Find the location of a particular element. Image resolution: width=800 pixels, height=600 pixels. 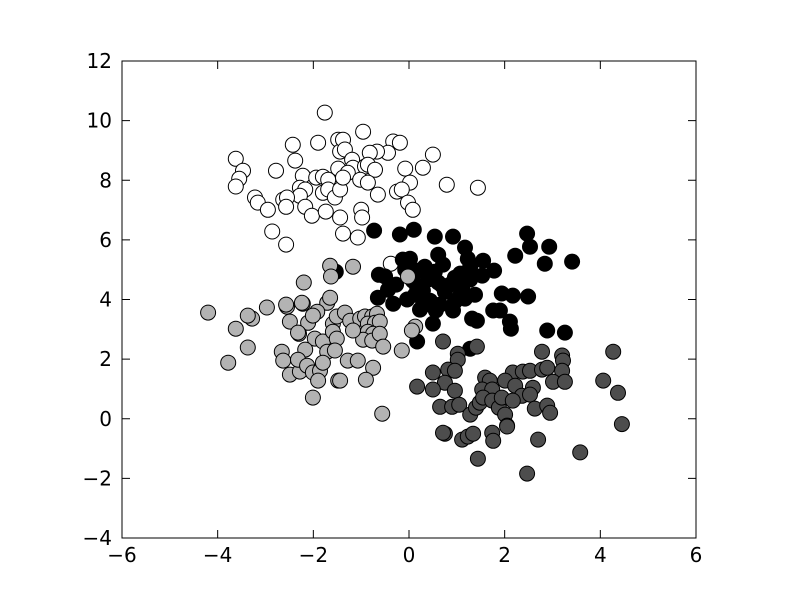

y-tick-label: 10 is located at coordinates (99, 121).